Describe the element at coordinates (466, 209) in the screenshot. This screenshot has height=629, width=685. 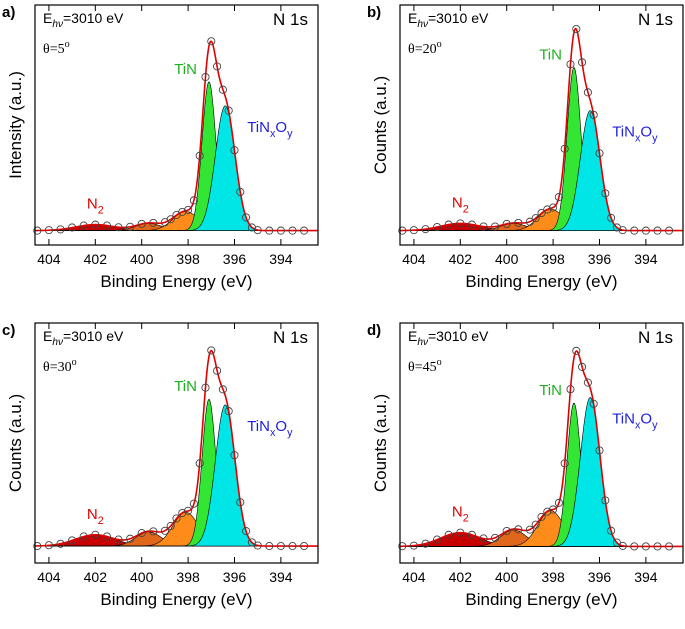
I see `component-label-part: 2` at that location.